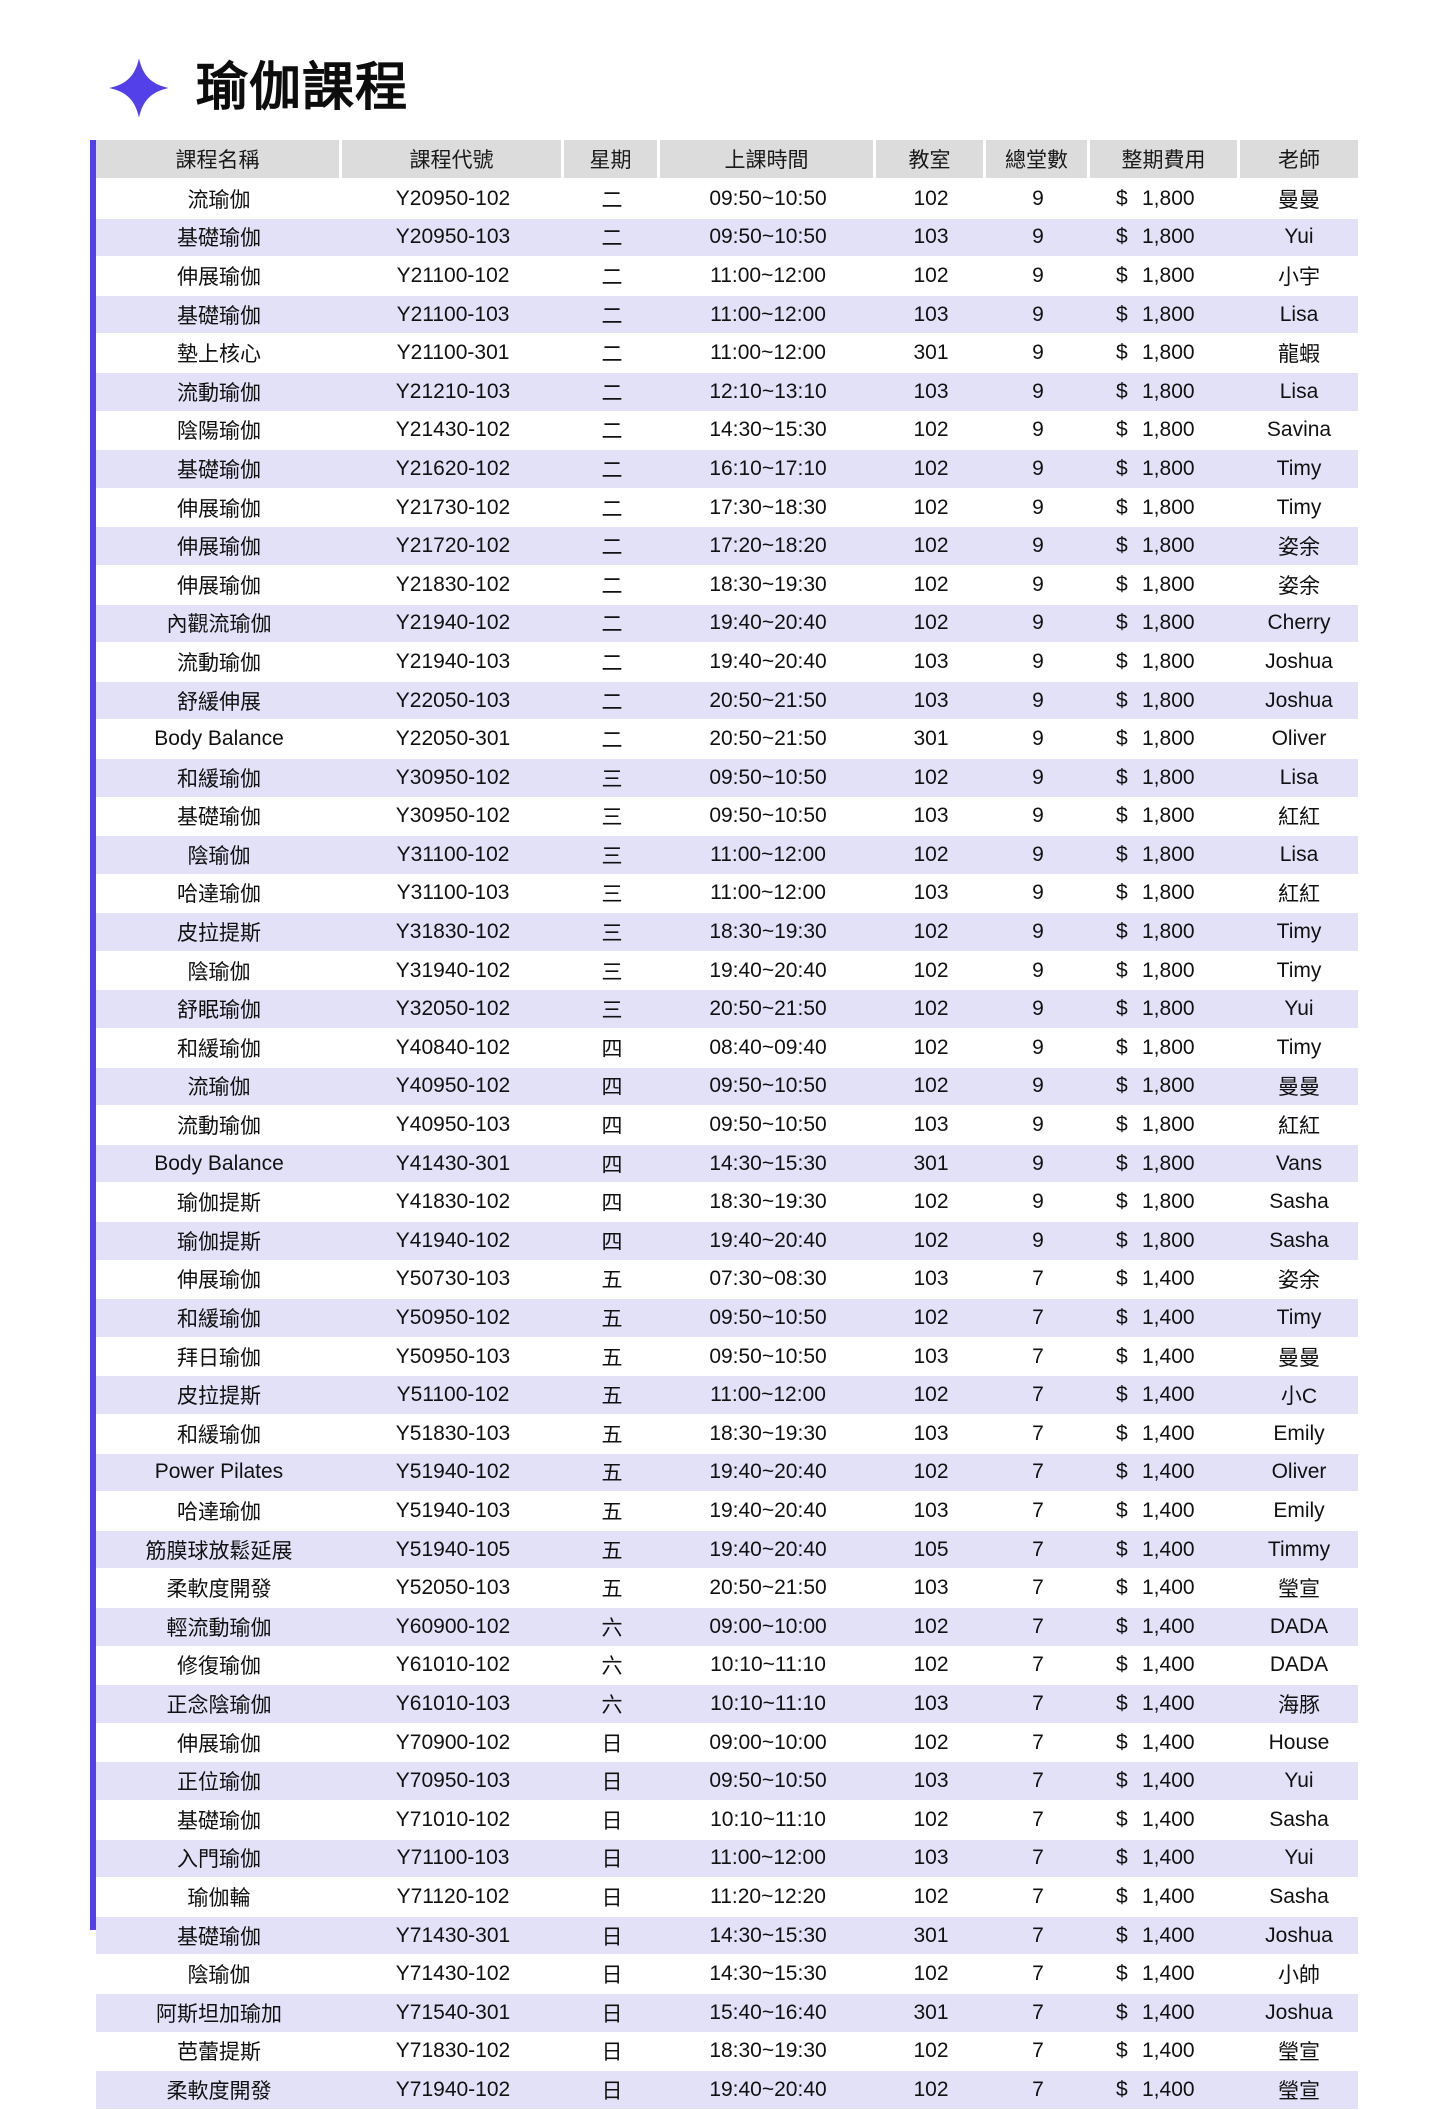 This screenshot has height=2110, width=1448. Describe the element at coordinates (1299, 1974) in the screenshot. I see `teacher-cell: 小帥` at that location.